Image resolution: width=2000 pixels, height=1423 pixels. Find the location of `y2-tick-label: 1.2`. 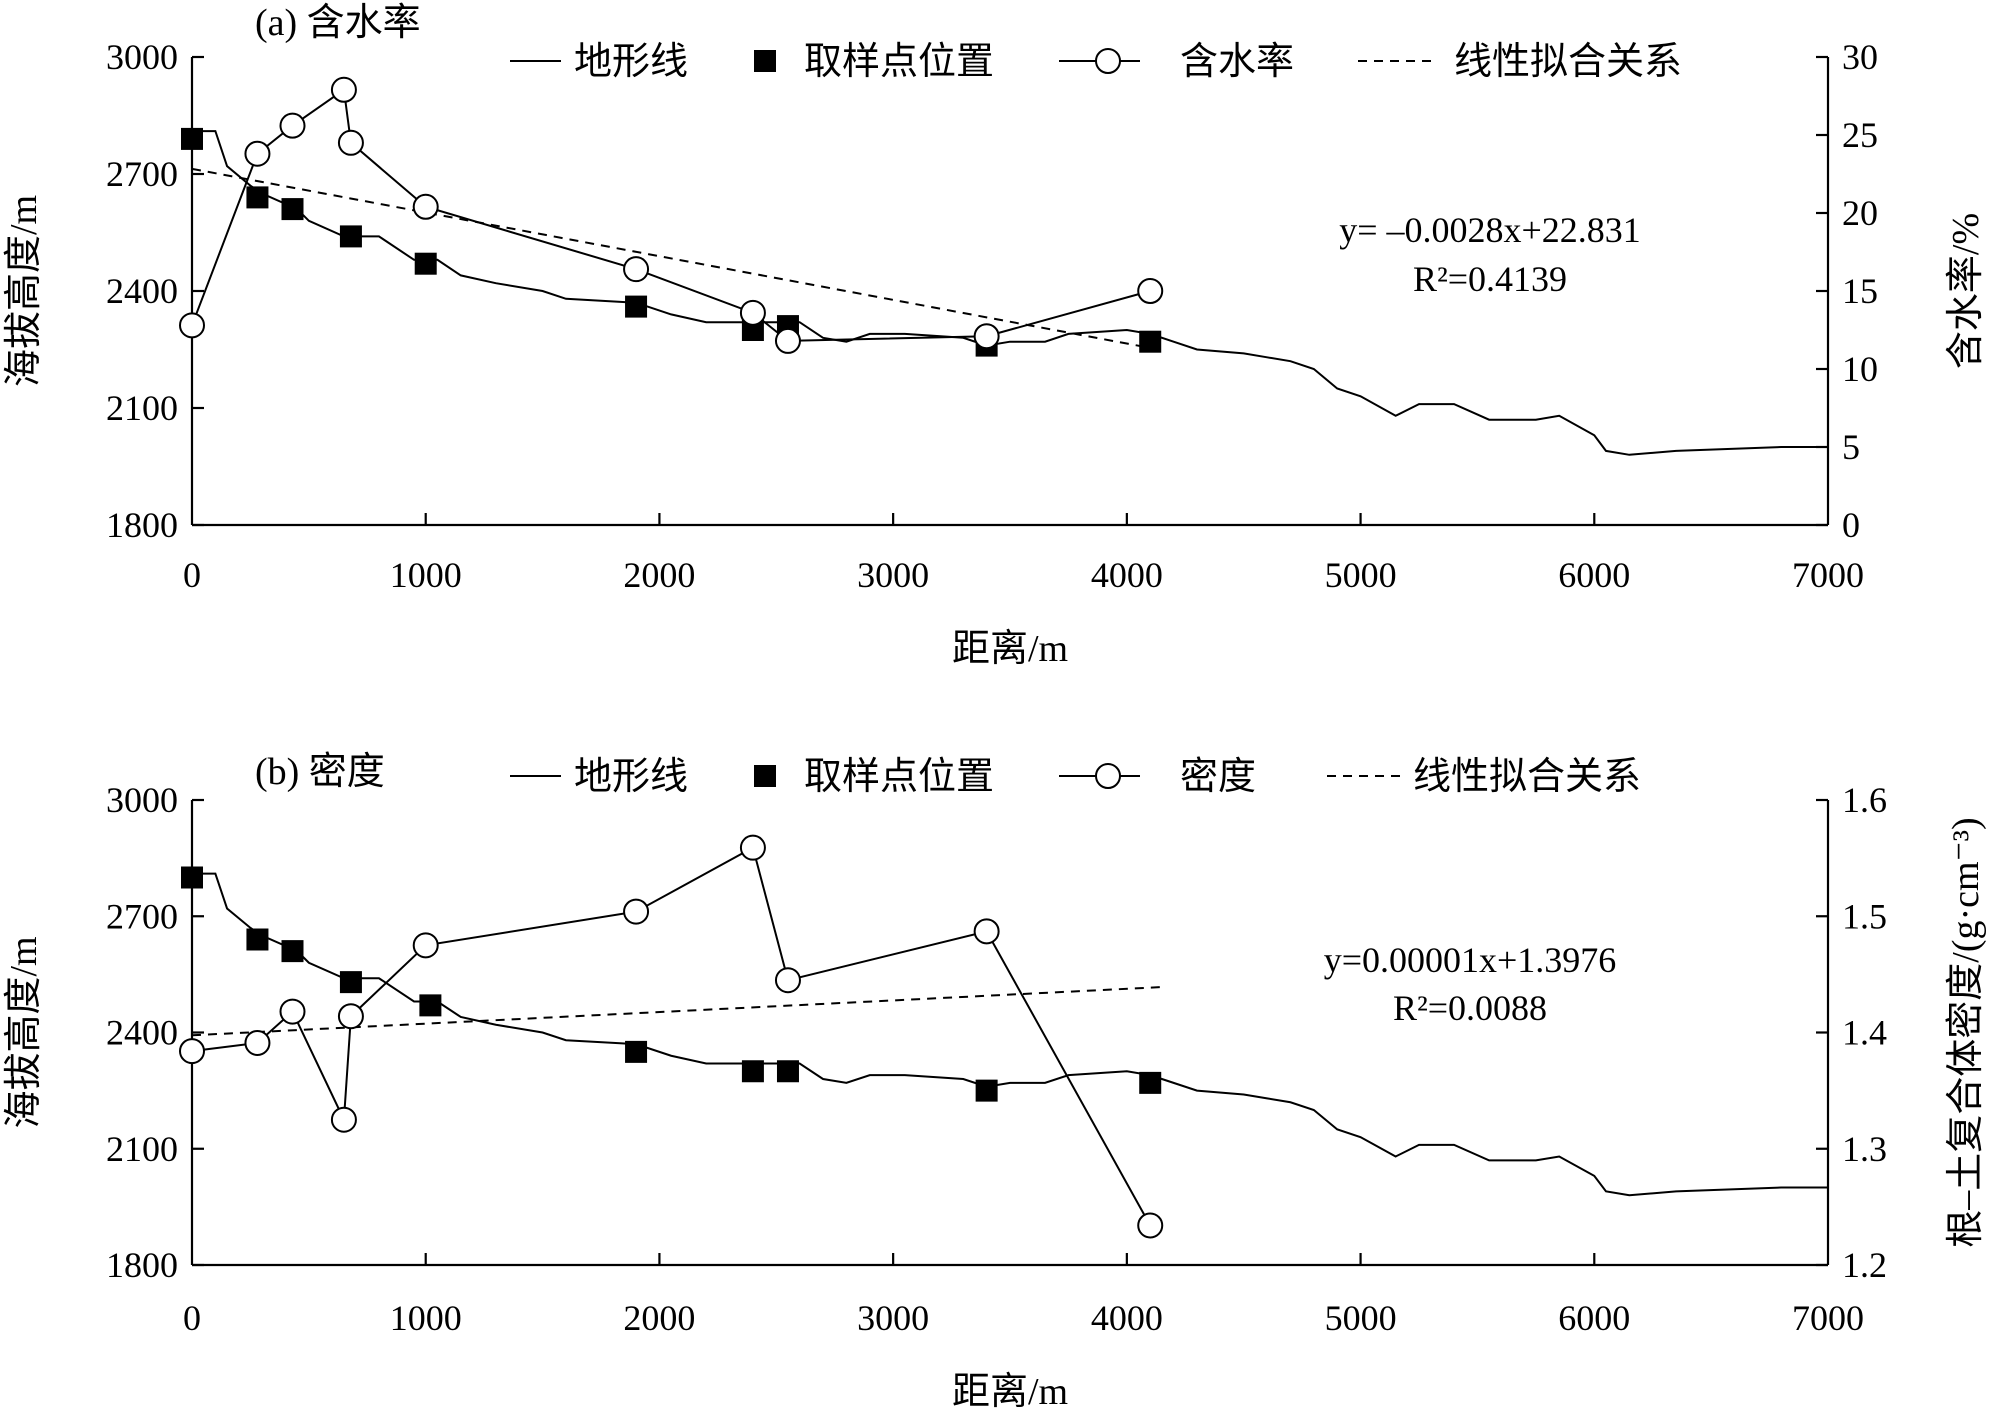

y2-tick-label: 1.2 is located at coordinates (1864, 1265).